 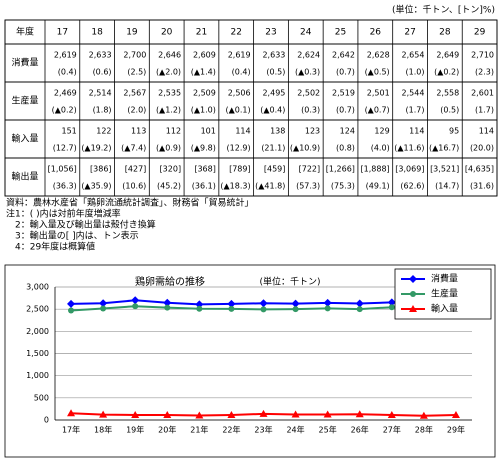 What do you see at coordinates (270, 33) in the screenshot?
I see `year-label: 23` at bounding box center [270, 33].